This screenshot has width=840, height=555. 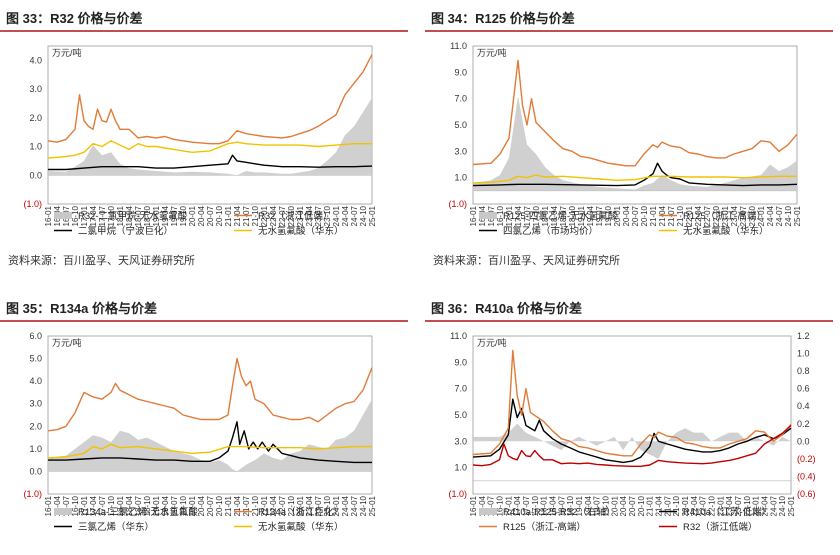 What do you see at coordinates (803, 424) in the screenshot?
I see `y2-tick-label: 0.2` at bounding box center [803, 424].